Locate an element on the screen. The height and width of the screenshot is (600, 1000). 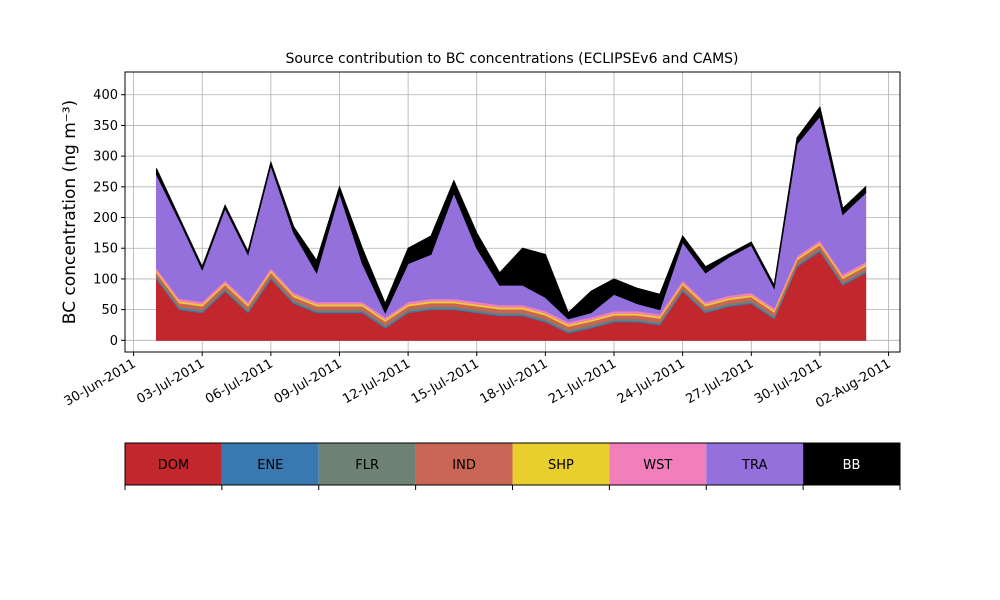
y-tick-label: 0 is located at coordinates (114, 341).